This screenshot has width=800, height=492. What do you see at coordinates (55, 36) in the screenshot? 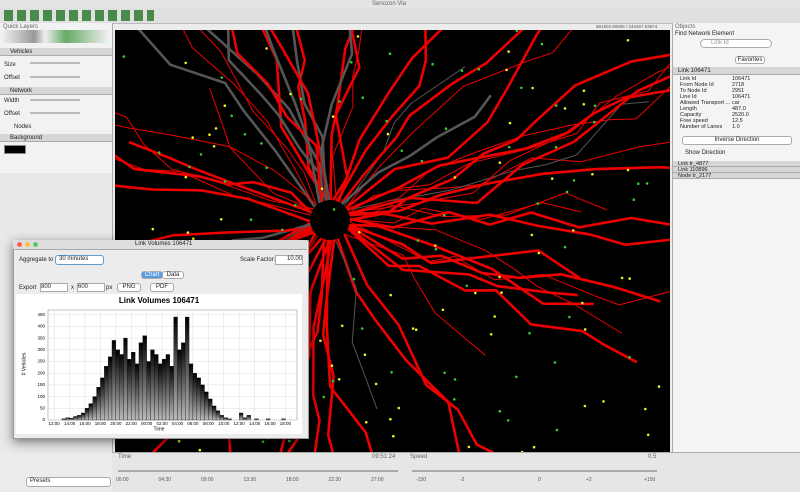
I see `layer-icons` at bounding box center [55, 36].